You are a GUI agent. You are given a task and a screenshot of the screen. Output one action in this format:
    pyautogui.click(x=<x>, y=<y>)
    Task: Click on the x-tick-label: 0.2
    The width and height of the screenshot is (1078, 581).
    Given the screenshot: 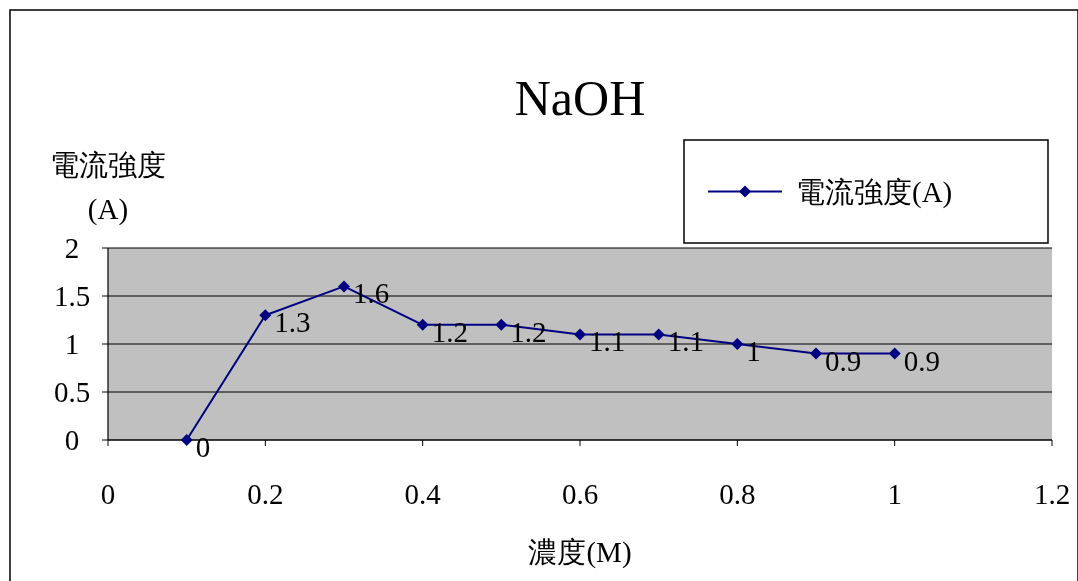 What is the action you would take?
    pyautogui.click(x=265, y=494)
    